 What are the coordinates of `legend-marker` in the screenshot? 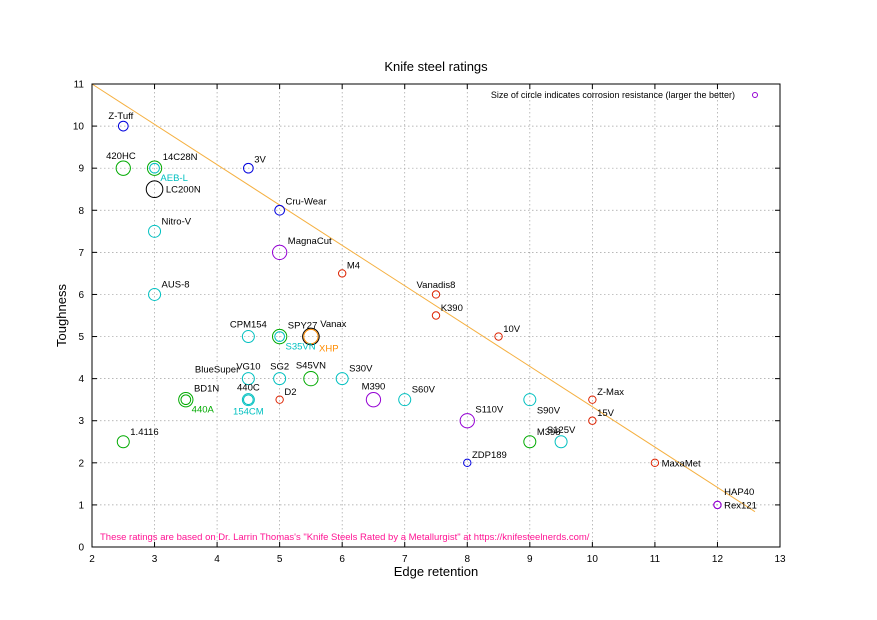 It's located at (755, 95).